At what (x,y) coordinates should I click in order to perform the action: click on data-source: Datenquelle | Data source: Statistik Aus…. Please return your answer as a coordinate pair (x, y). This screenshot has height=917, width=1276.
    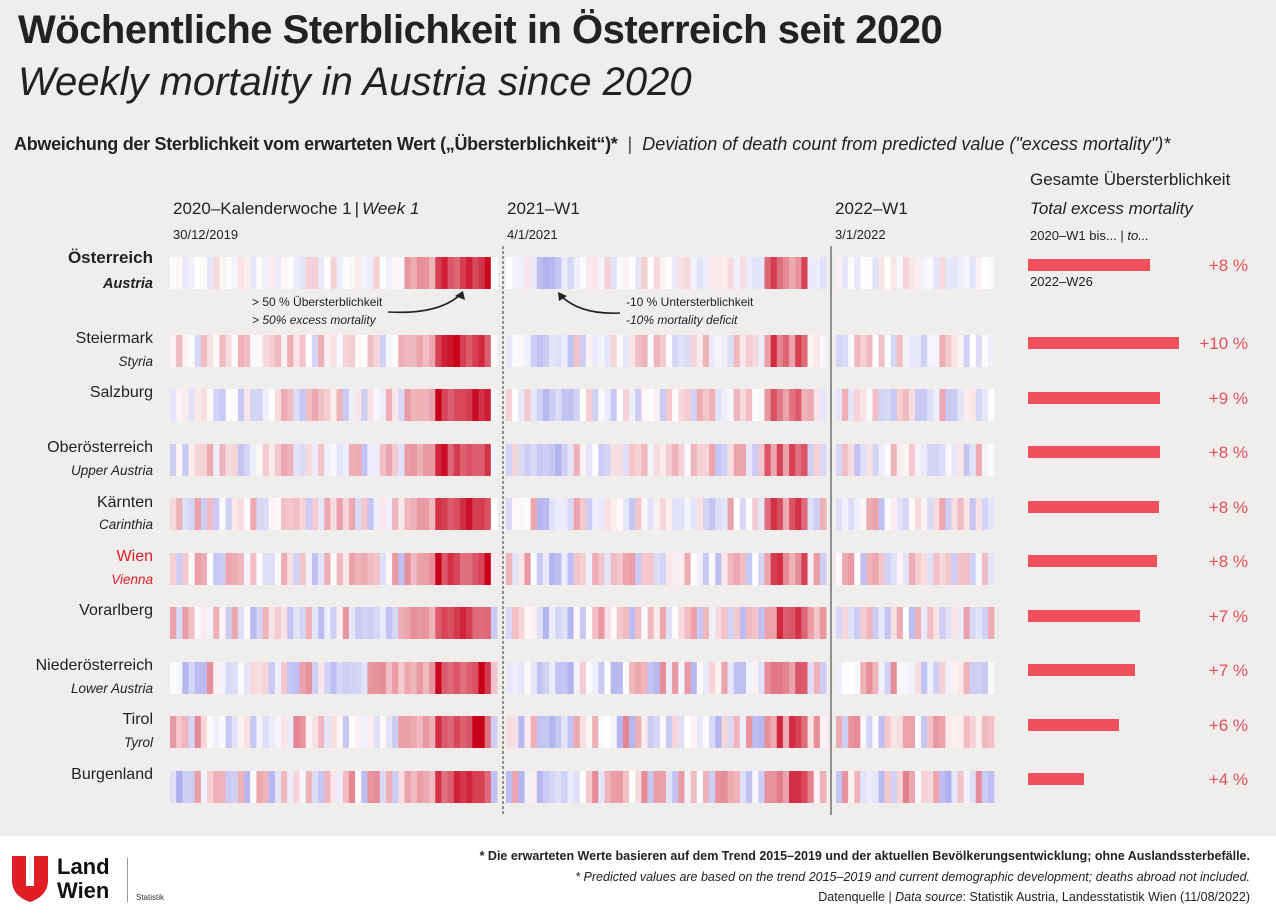
    Looking at the image, I should click on (1034, 897).